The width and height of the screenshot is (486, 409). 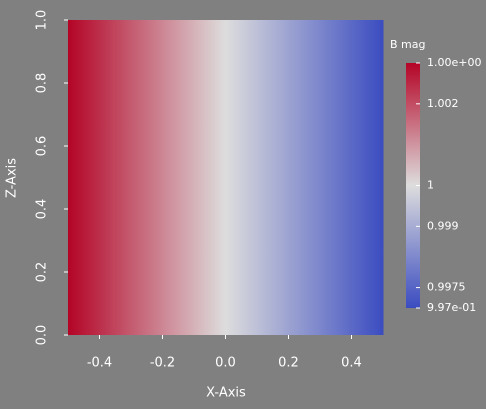 What do you see at coordinates (99, 363) in the screenshot?
I see `x-tick-label: -0.4` at bounding box center [99, 363].